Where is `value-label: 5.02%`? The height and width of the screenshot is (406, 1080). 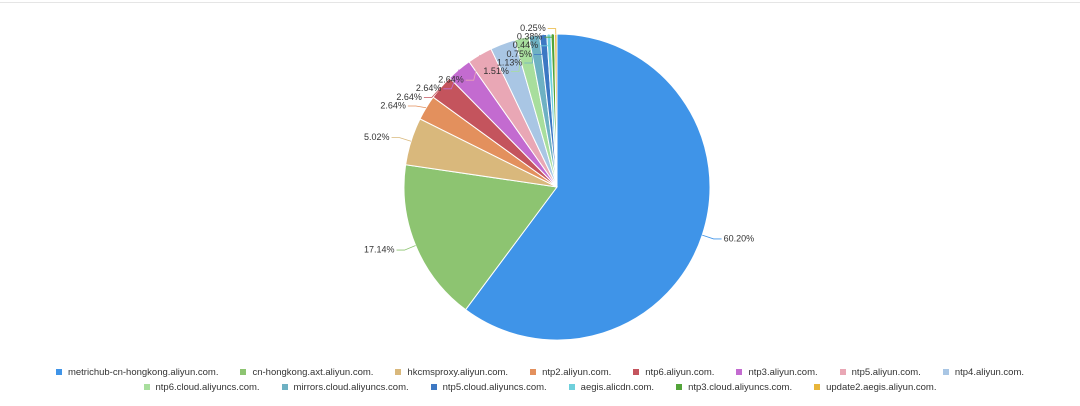
value-label: 5.02% is located at coordinates (377, 137).